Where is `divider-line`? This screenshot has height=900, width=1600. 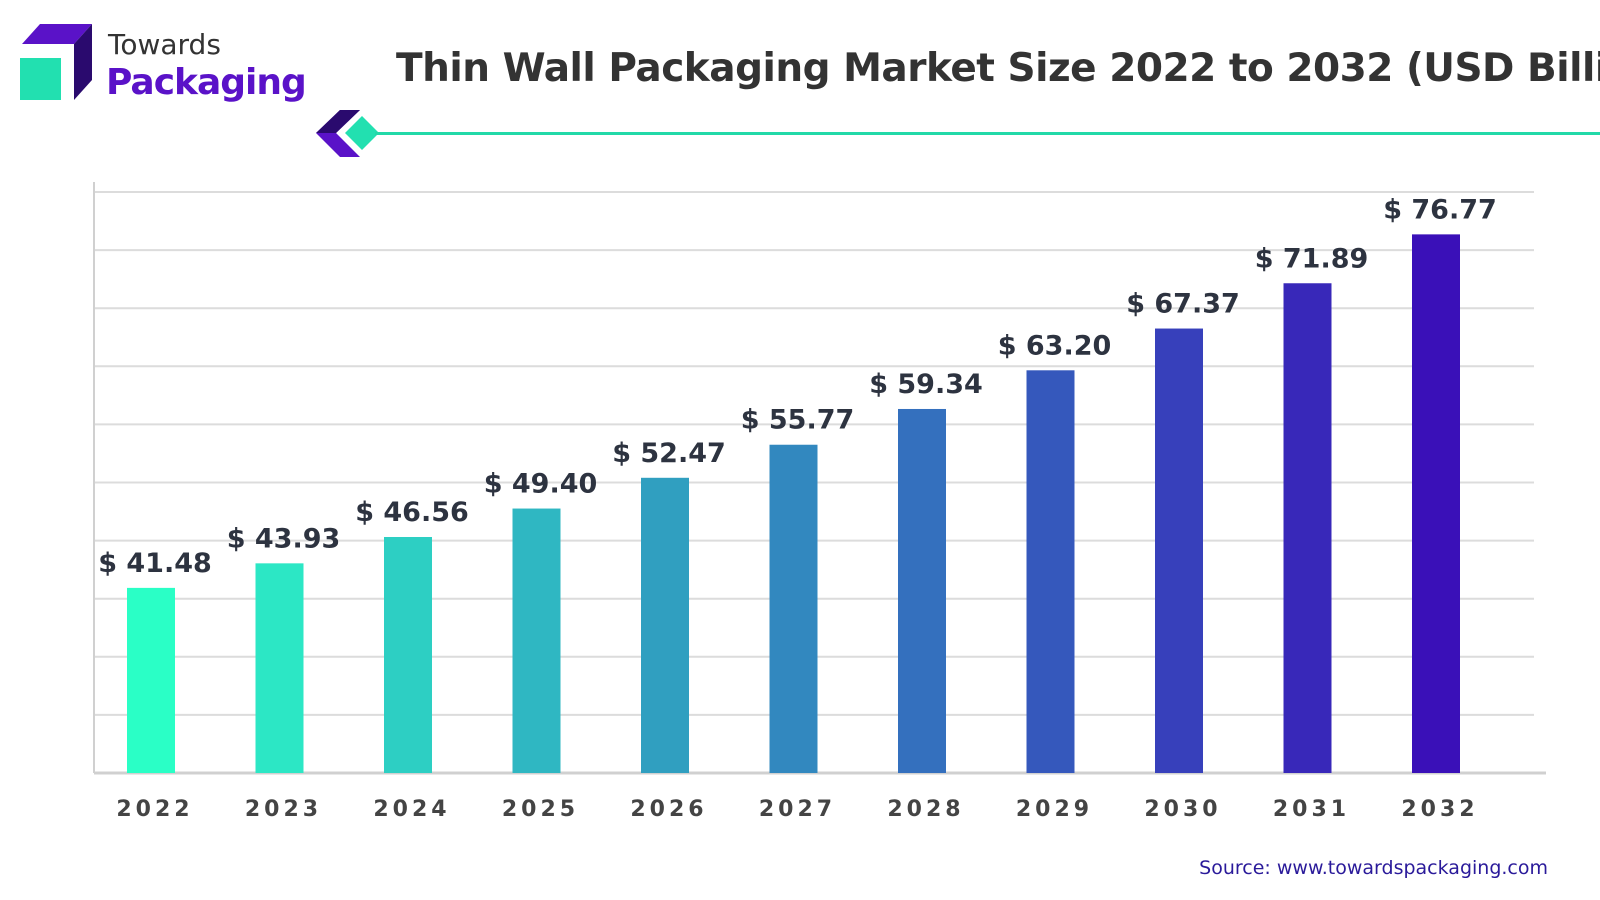
divider-line is located at coordinates (987, 133).